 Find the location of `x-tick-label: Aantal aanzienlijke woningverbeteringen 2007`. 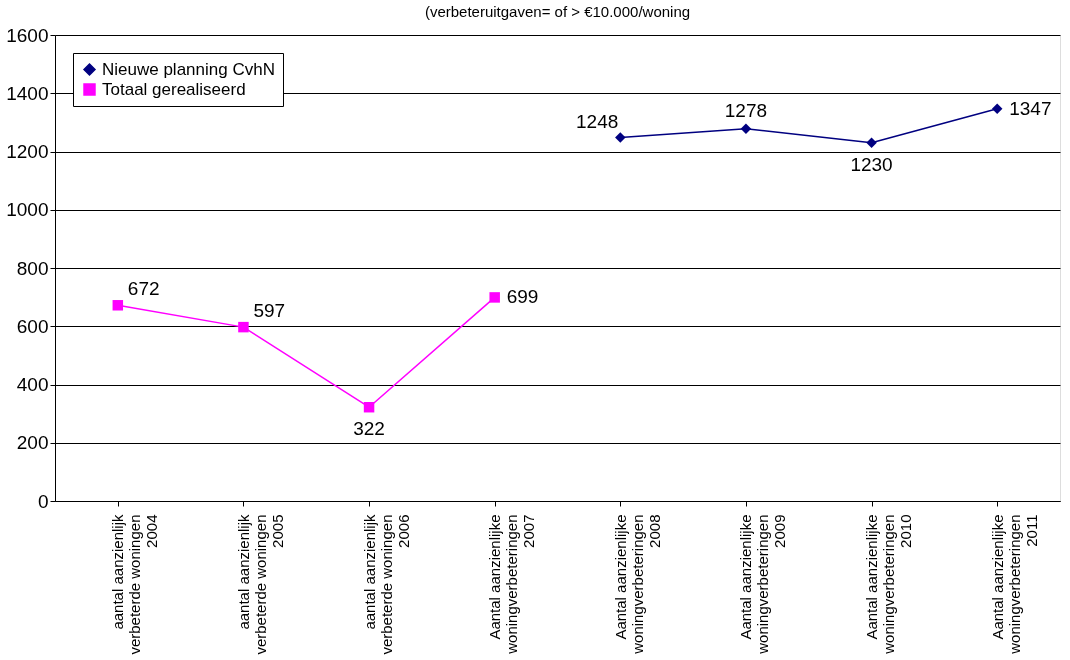

x-tick-label: Aantal aanzienlijke woningverbeteringen 2007 is located at coordinates (512, 584).